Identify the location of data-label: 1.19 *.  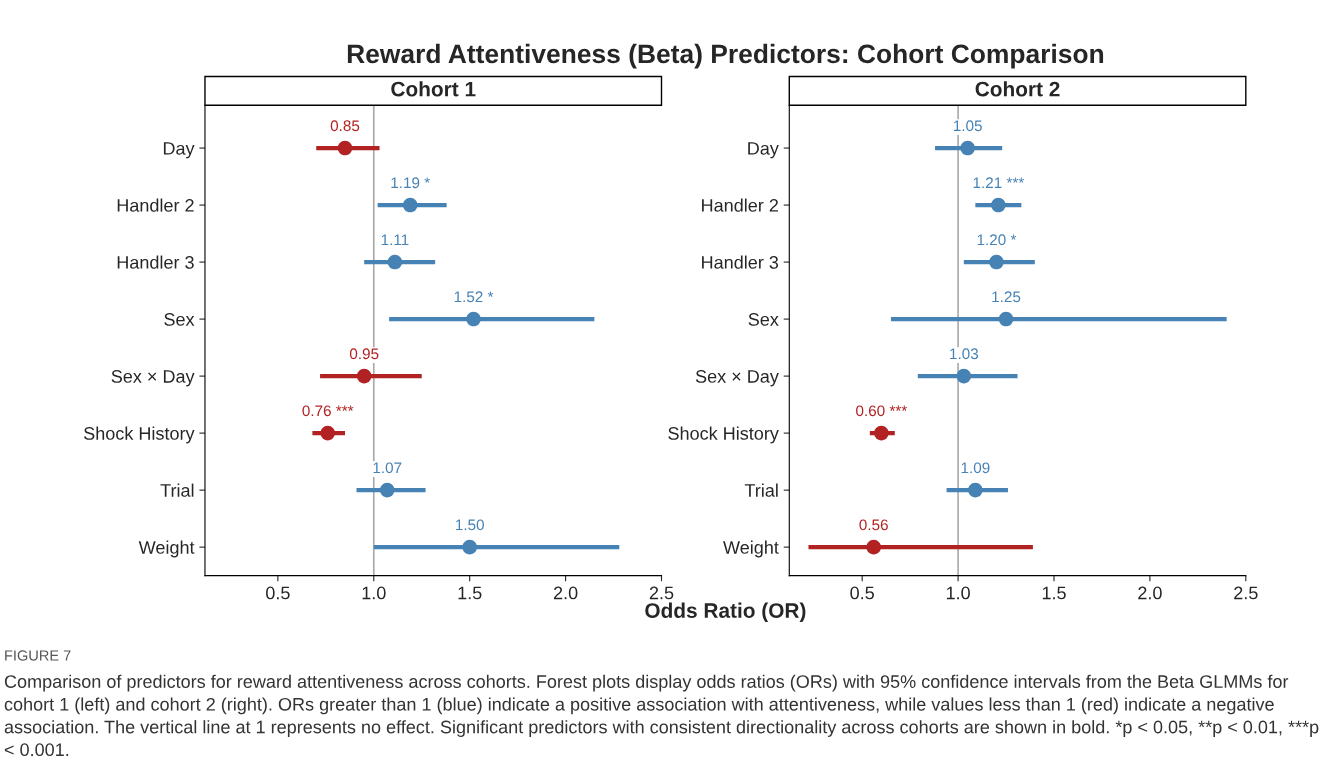
(410, 183).